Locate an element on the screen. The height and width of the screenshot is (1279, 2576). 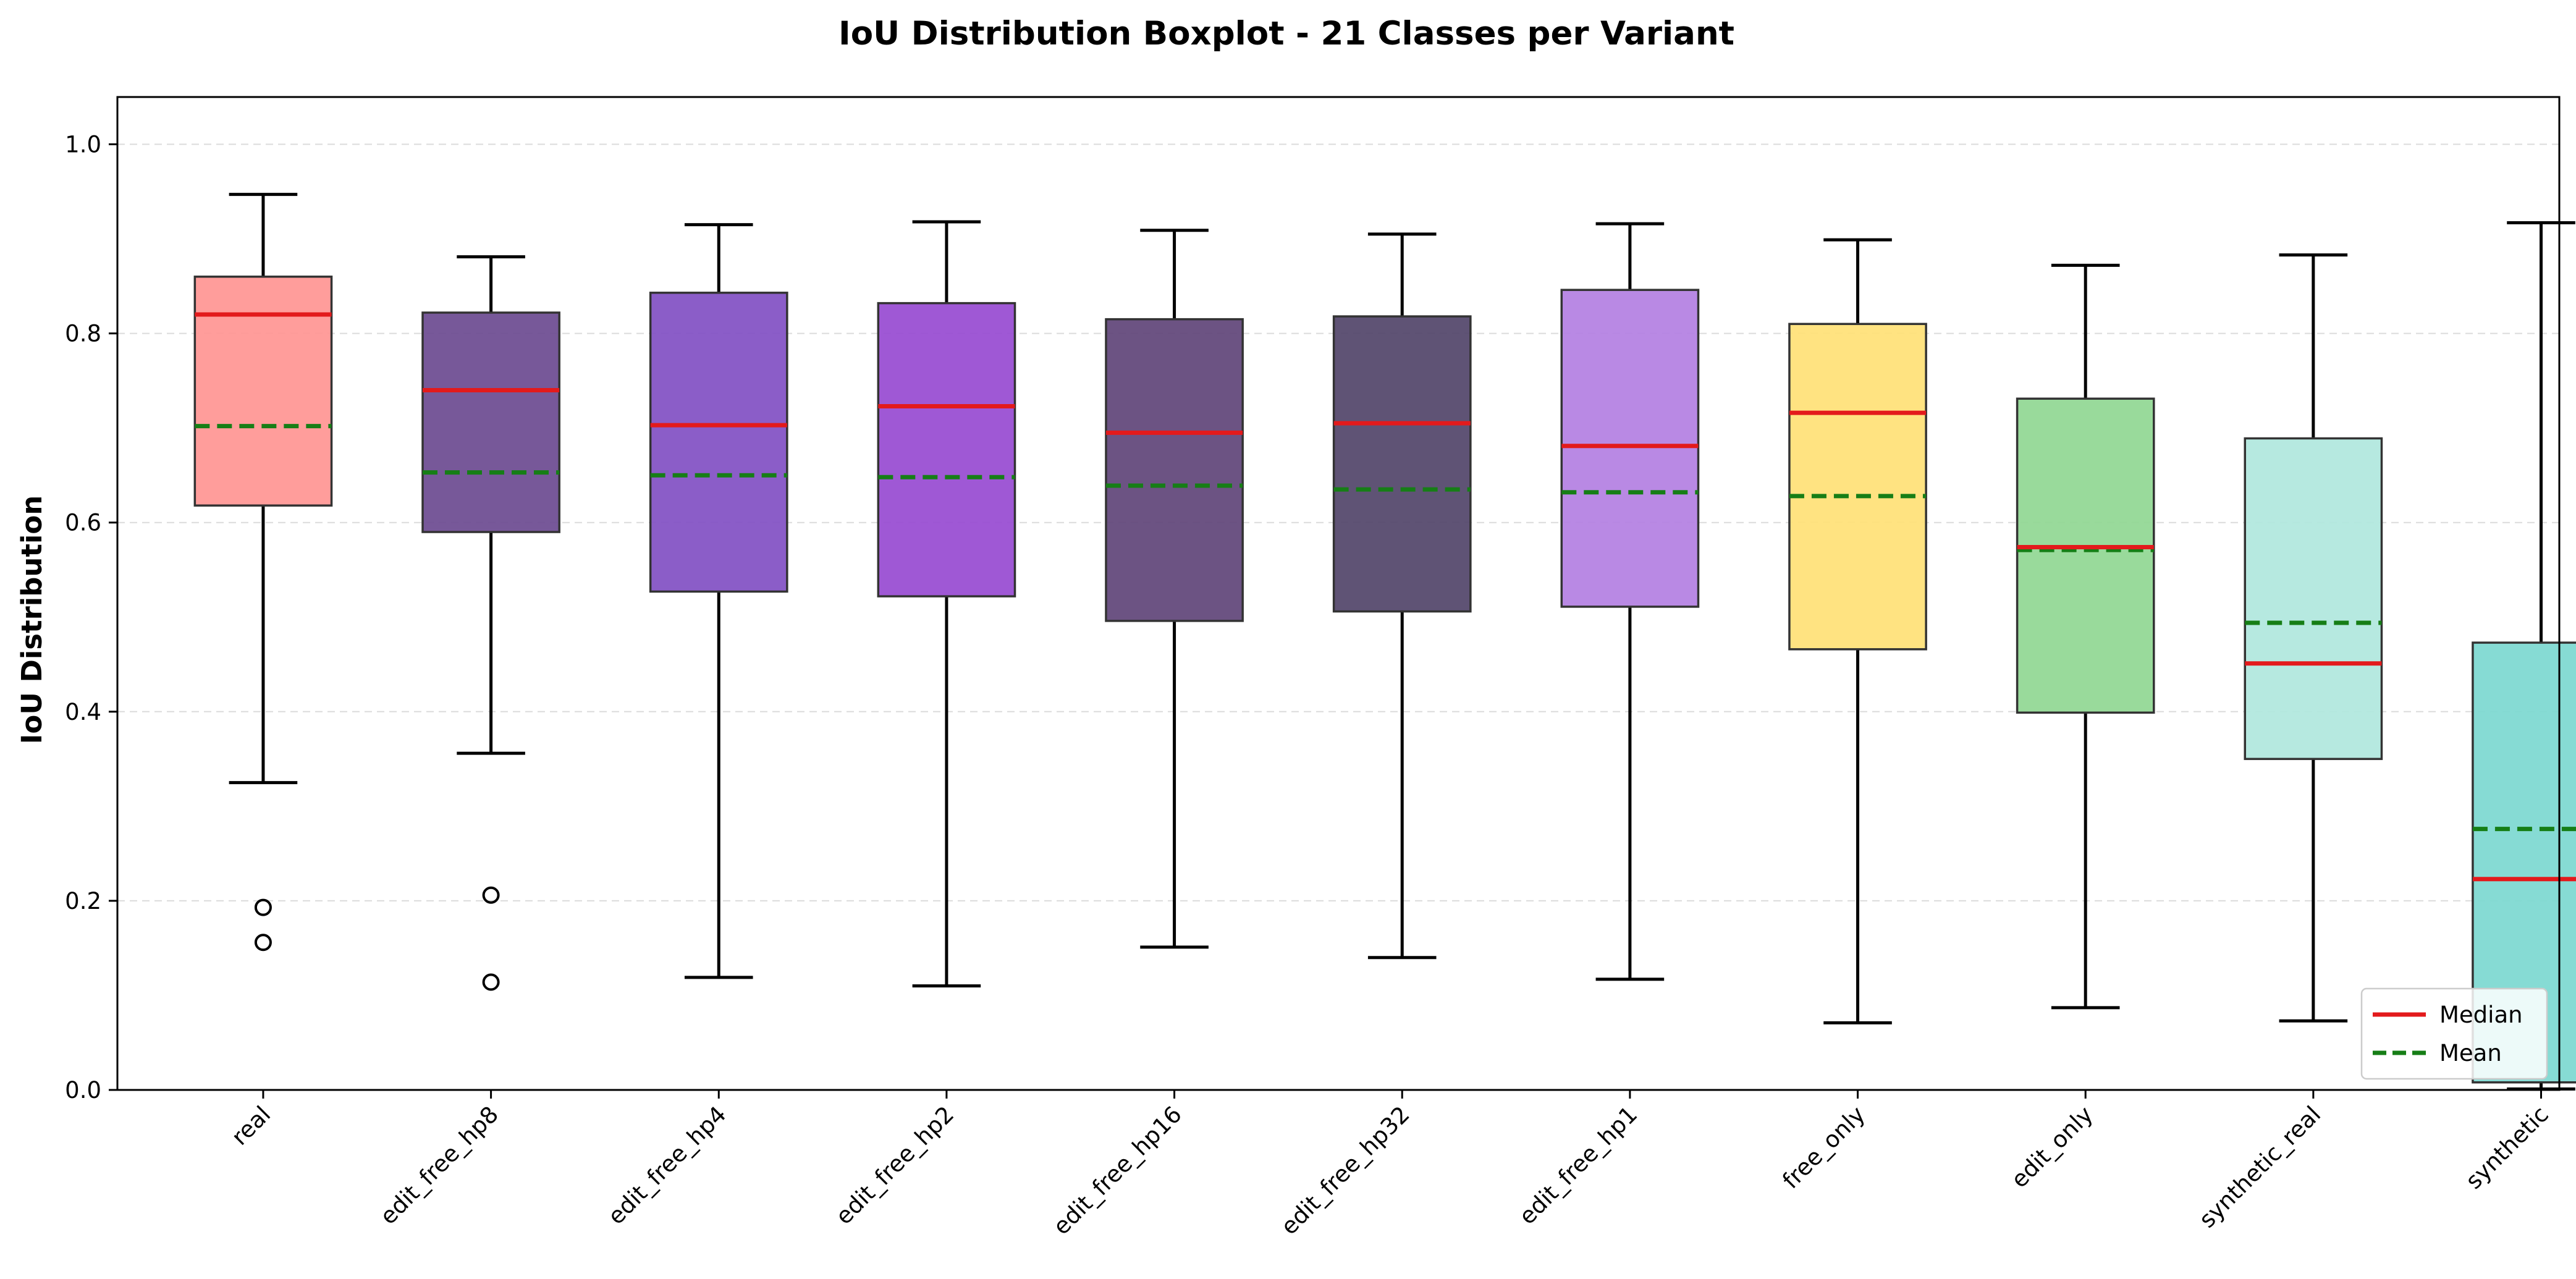
box-group-edit_free_hp32 is located at coordinates (1402, 596).